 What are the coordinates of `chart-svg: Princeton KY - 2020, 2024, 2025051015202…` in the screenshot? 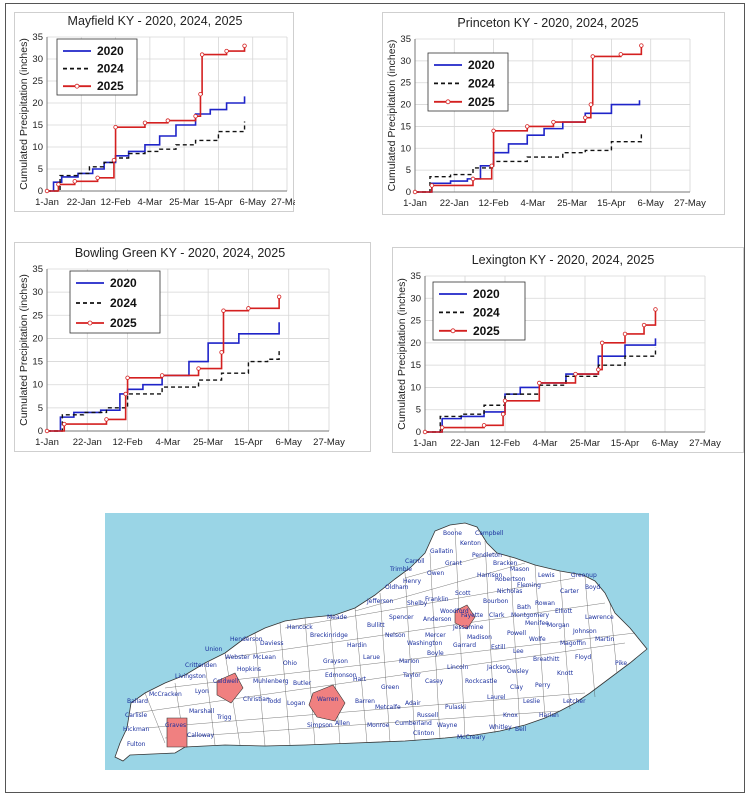 It's located at (546, 112).